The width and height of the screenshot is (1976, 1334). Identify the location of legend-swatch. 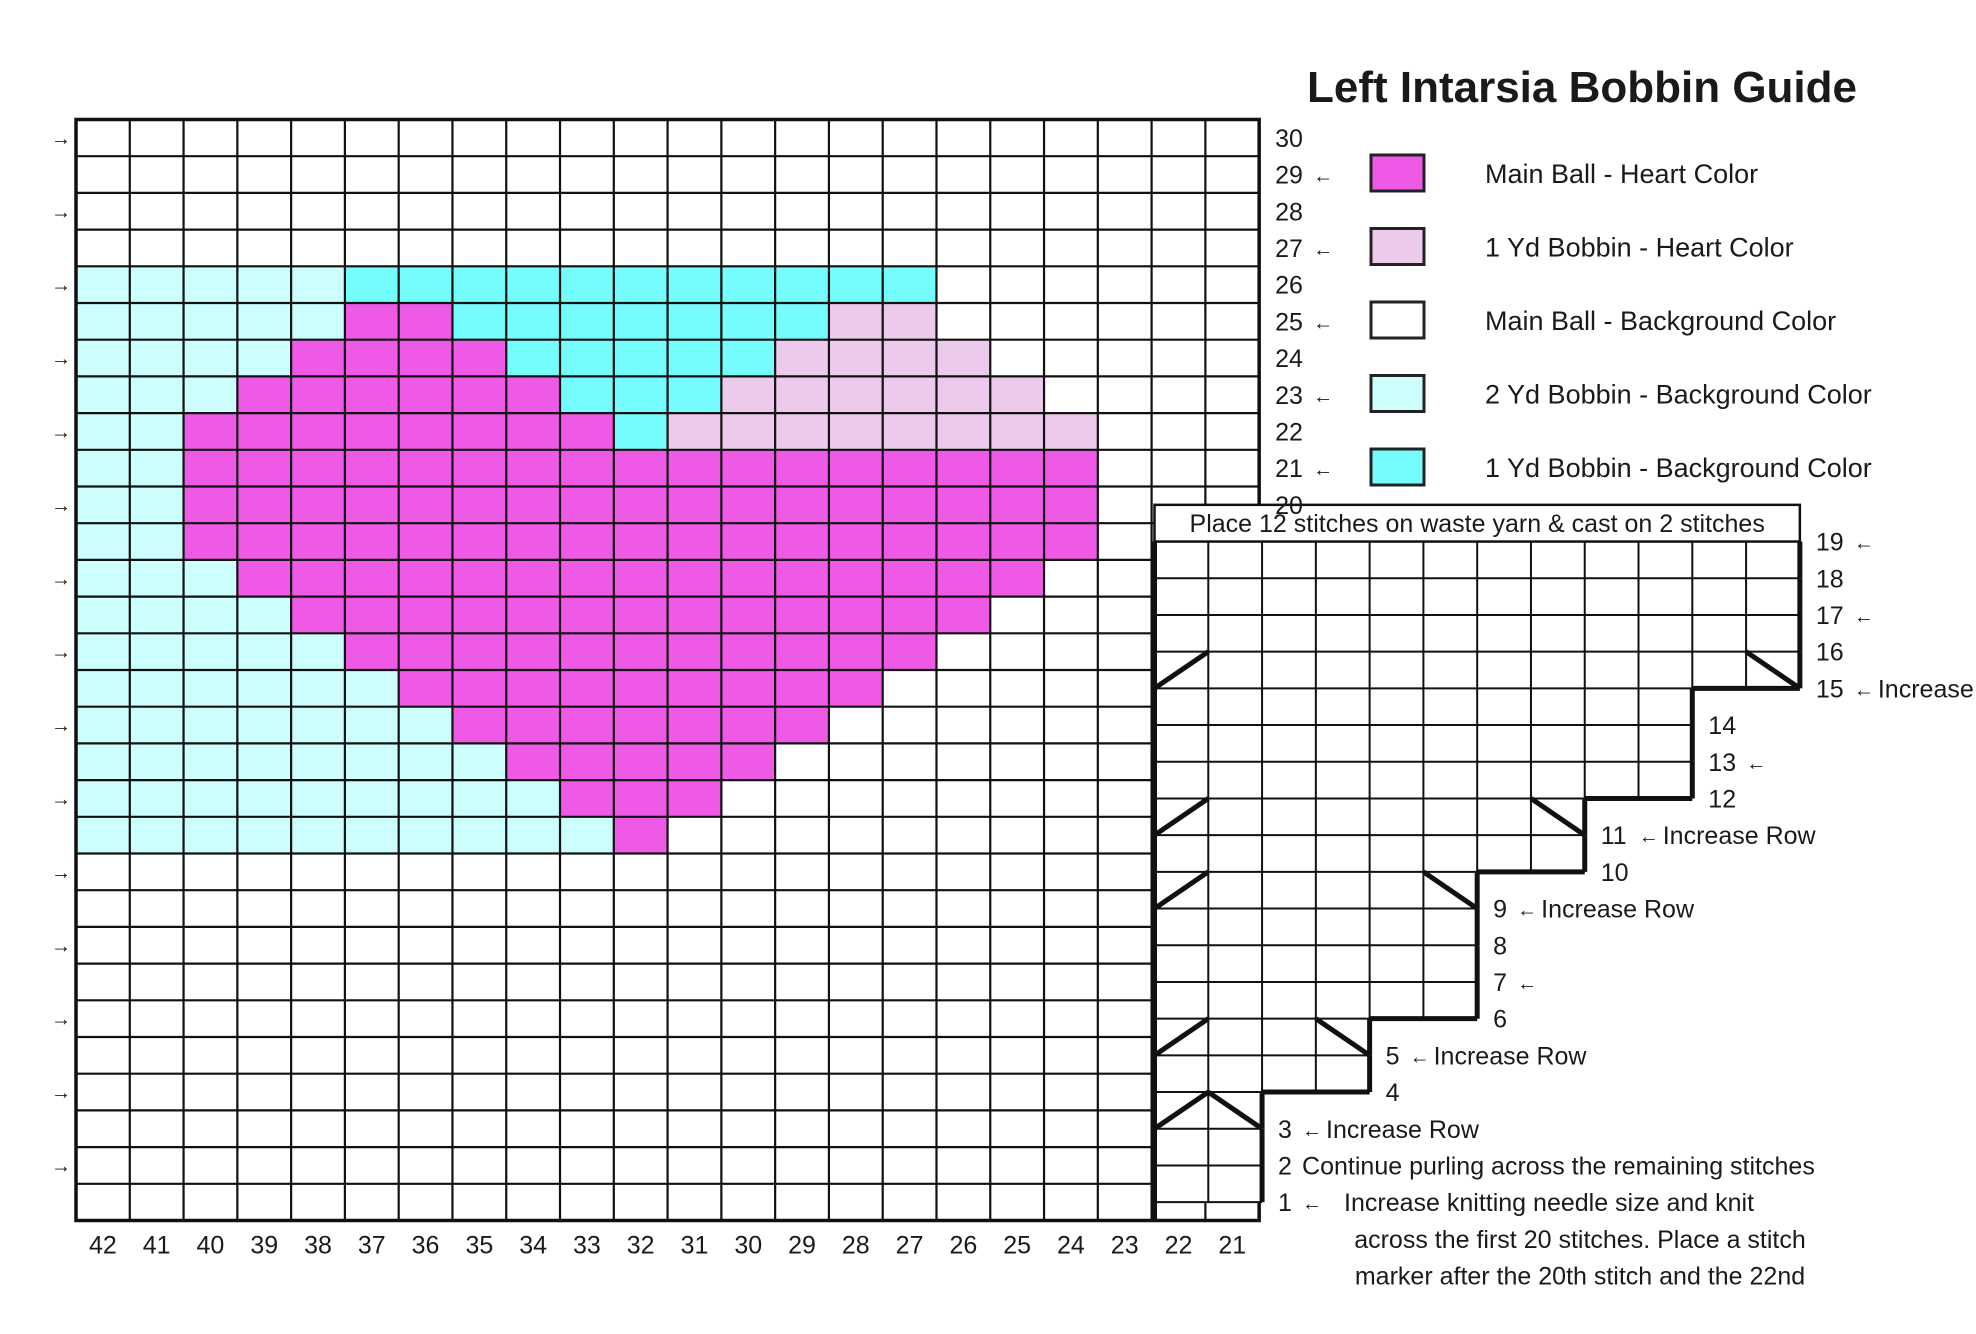
(1397, 320).